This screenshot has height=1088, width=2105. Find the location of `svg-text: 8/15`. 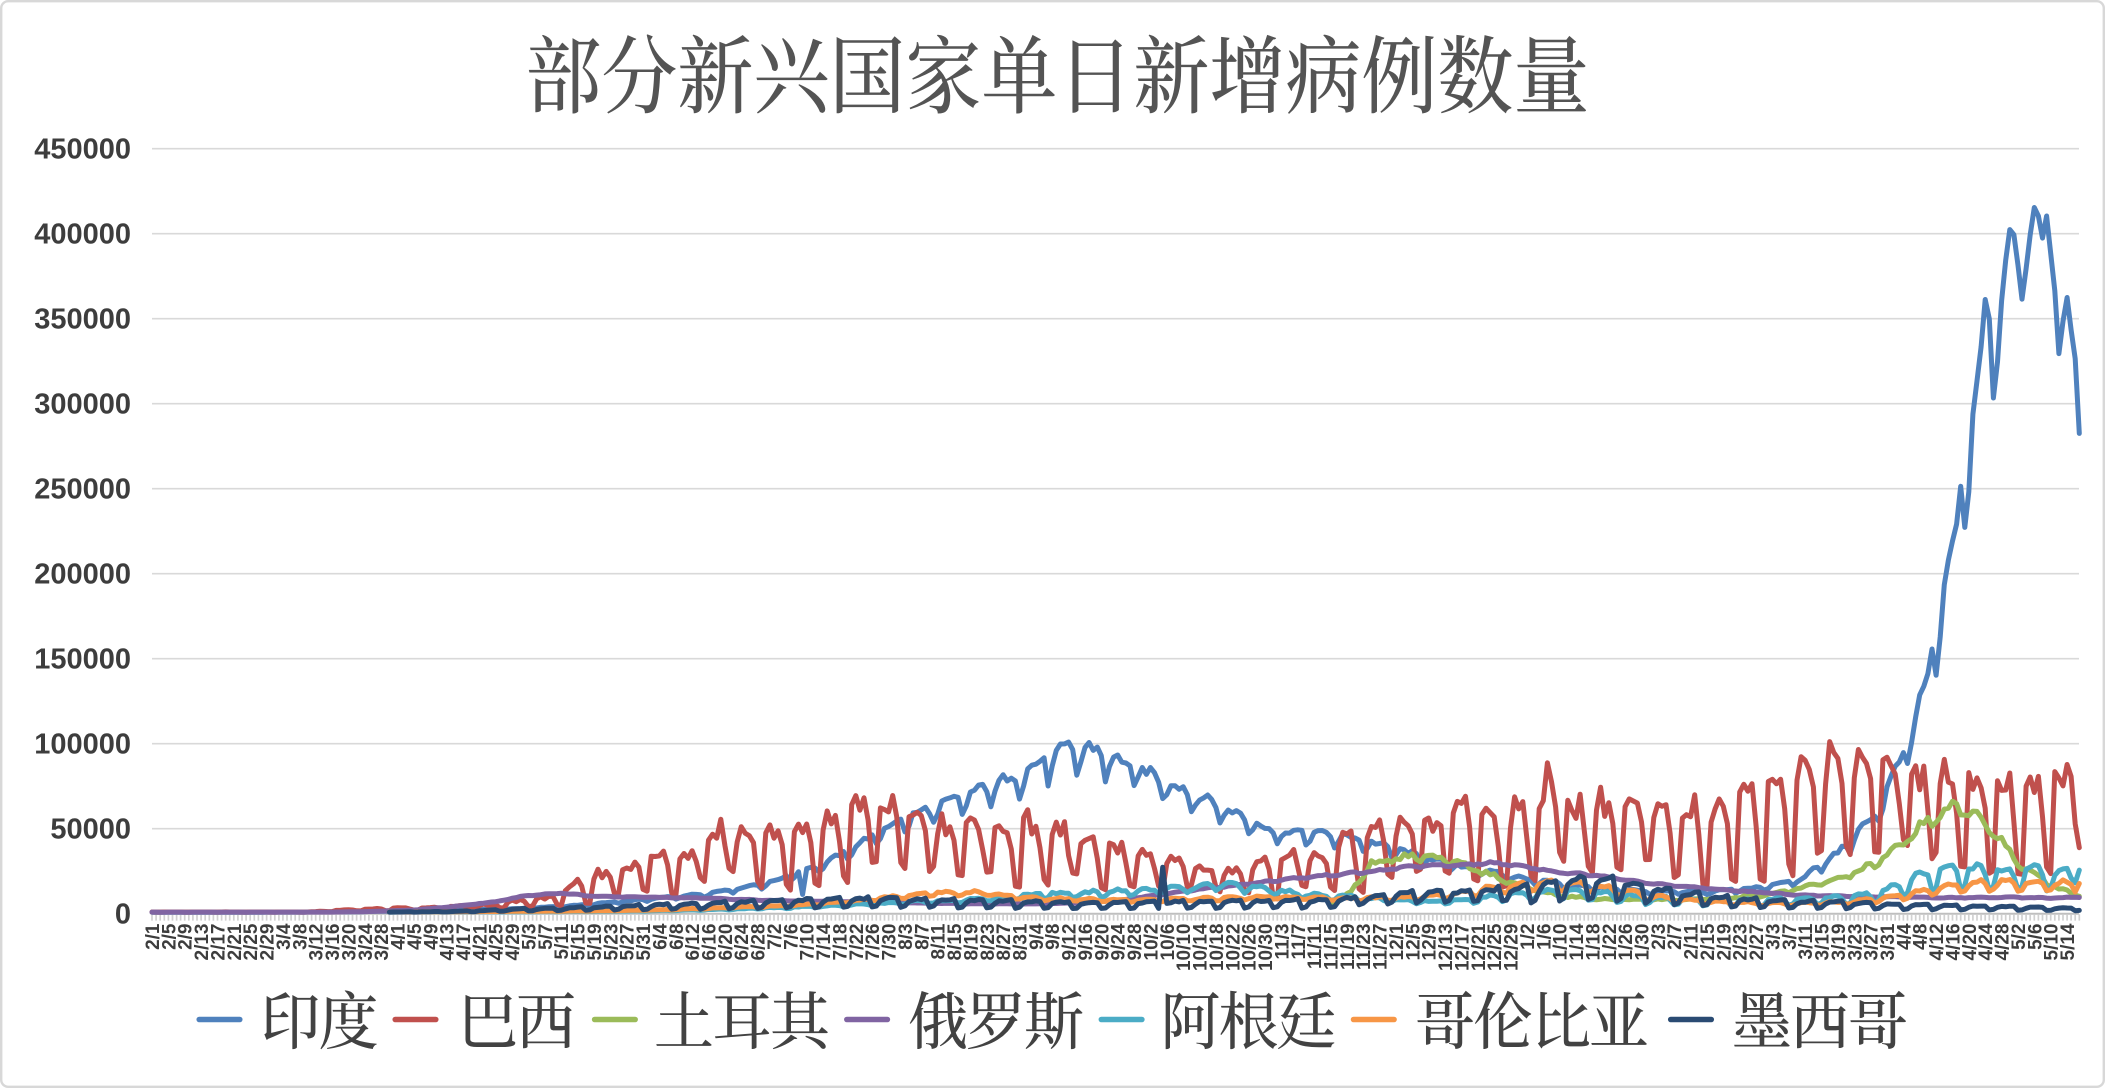

svg-text: 8/15 is located at coordinates (955, 941).